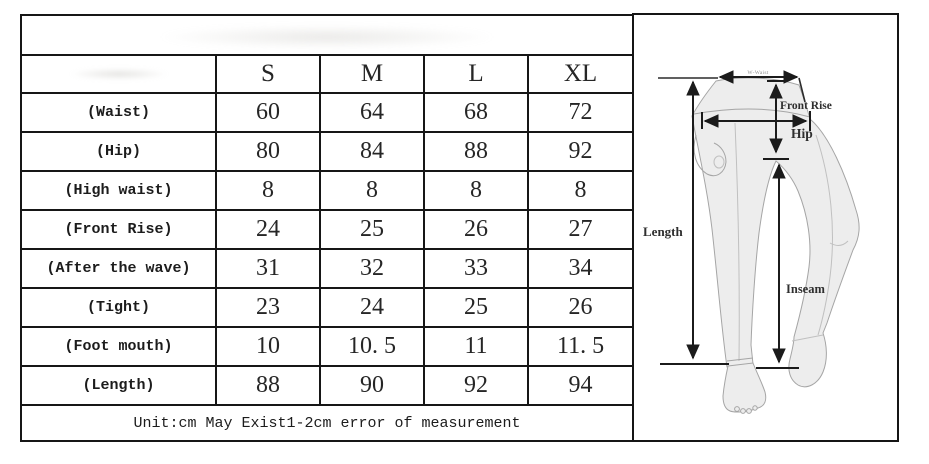 This screenshot has height=464, width=929. I want to click on row-label: (Length), so click(118, 385).